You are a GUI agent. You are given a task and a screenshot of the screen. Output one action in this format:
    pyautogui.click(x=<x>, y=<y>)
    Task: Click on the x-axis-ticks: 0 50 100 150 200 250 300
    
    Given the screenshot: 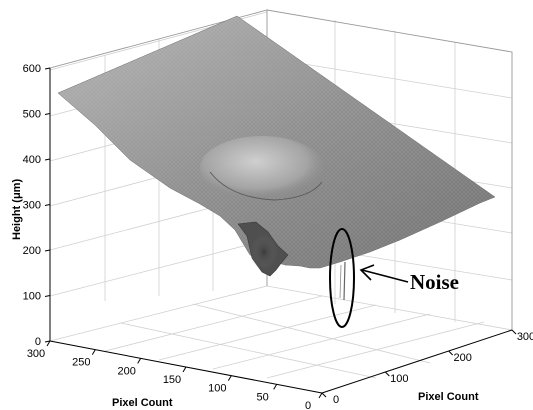 What is the action you would take?
    pyautogui.click(x=175, y=375)
    